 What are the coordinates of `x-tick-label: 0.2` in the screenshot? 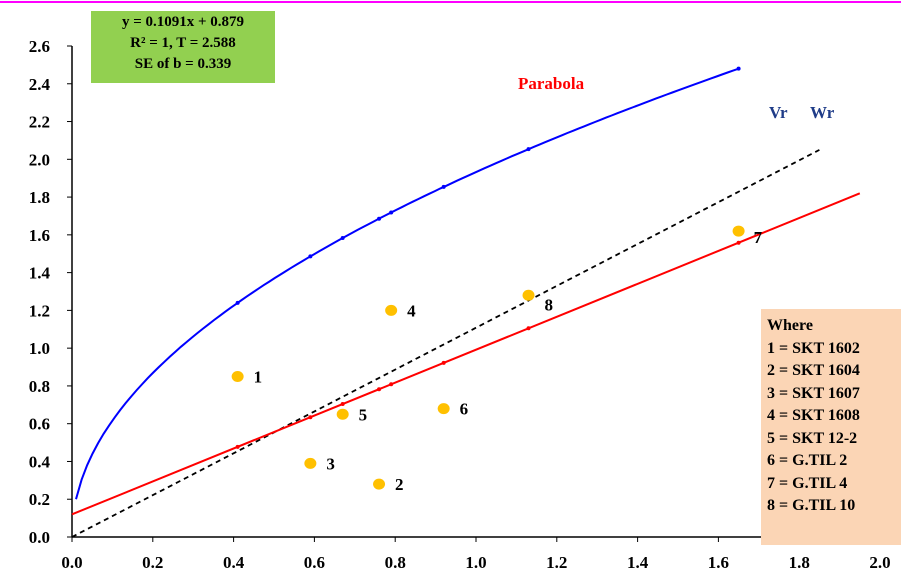 It's located at (152, 562).